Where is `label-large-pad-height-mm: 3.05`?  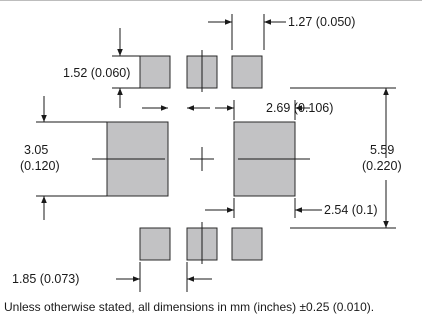
label-large-pad-height-mm: 3.05 is located at coordinates (36, 150).